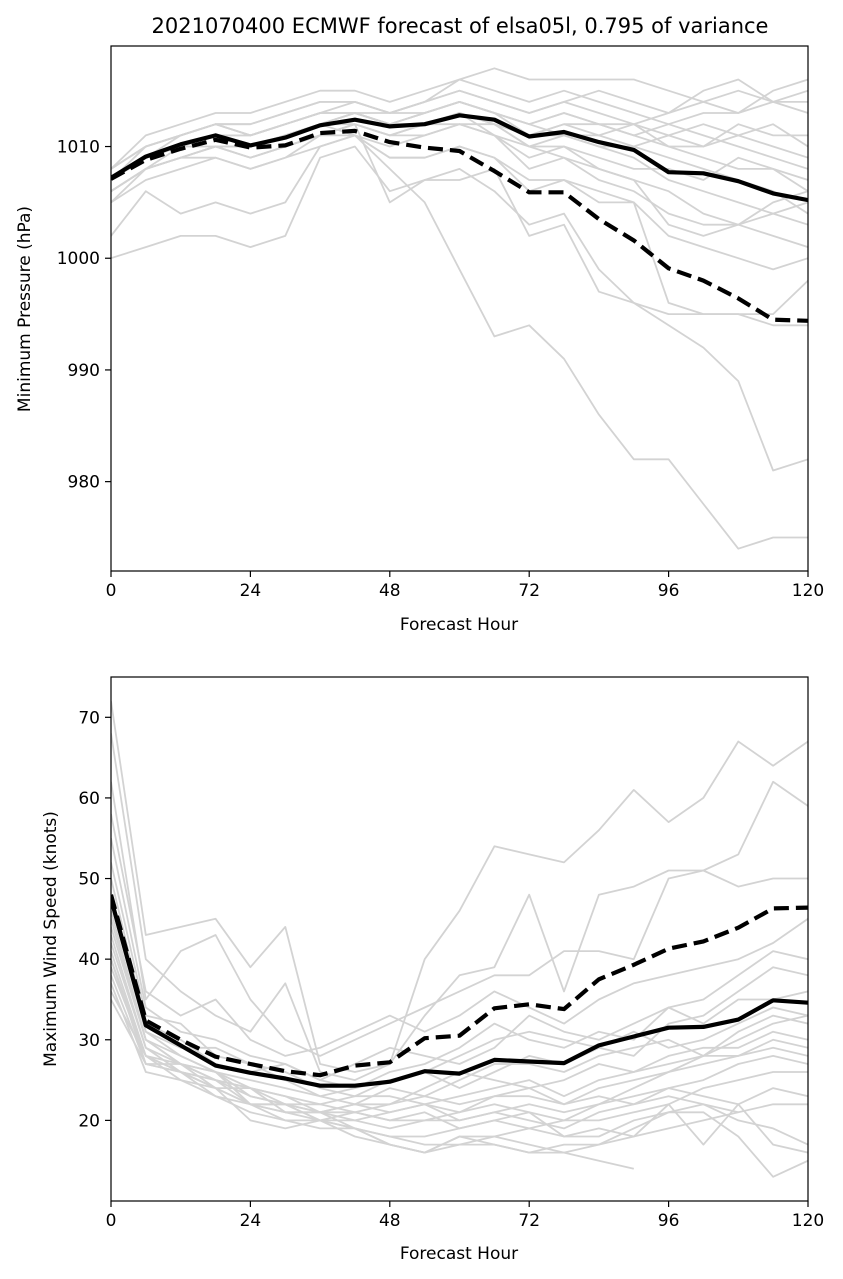  What do you see at coordinates (94, 919) in the screenshot?
I see `wind-y-ticks: 20 30 40 50 60 70` at bounding box center [94, 919].